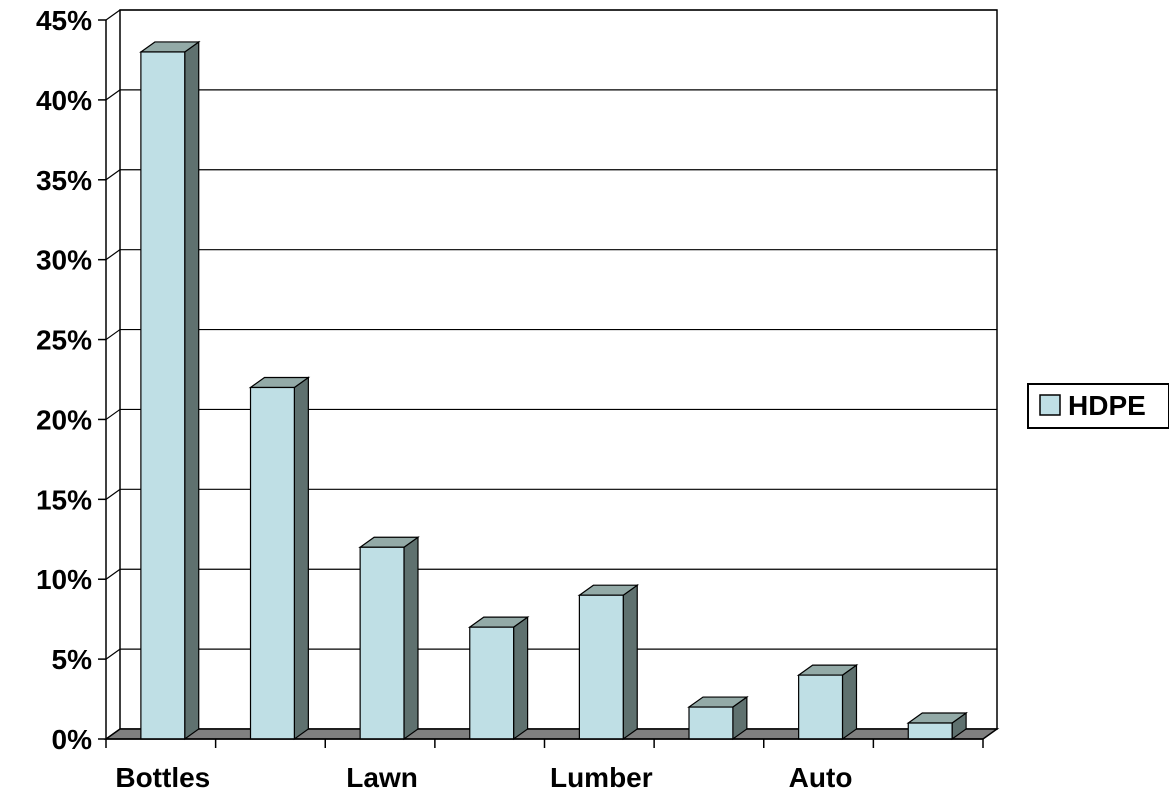 This screenshot has width=1169, height=797. Describe the element at coordinates (162, 777) in the screenshot. I see `x-category-label: Bottles` at that location.